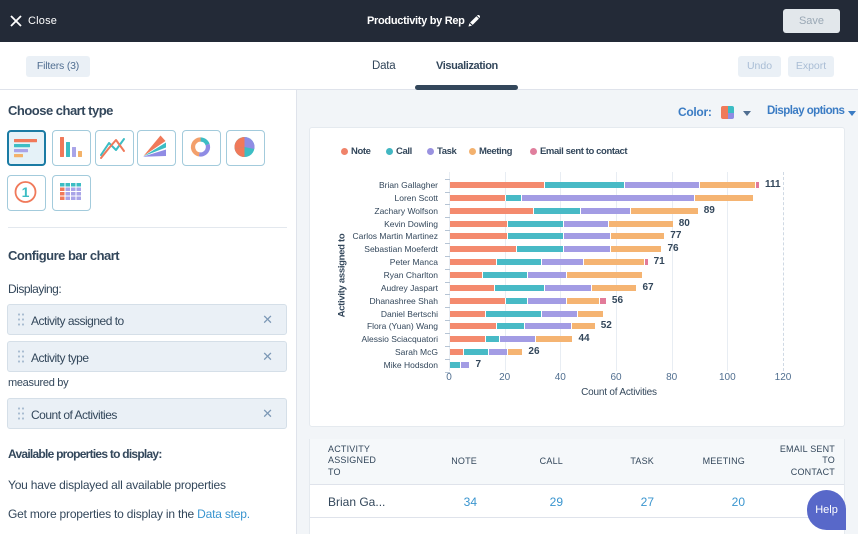 This screenshot has height=534, width=858. Describe the element at coordinates (26, 192) in the screenshot. I see `svg-text: 1` at that location.